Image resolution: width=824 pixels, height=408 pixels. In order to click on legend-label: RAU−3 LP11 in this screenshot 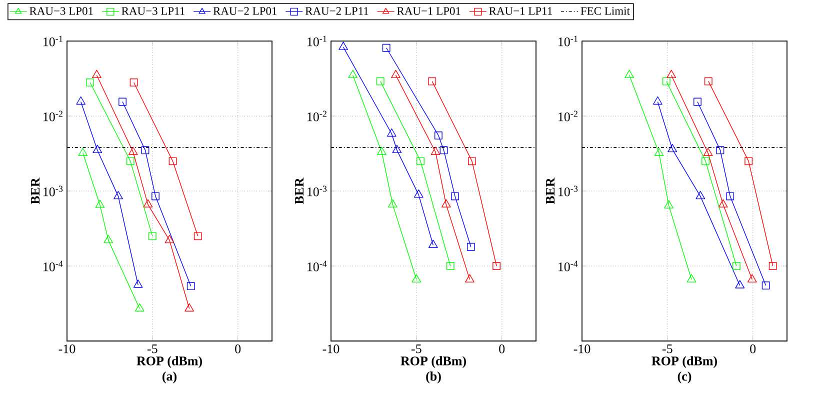, I will do `click(153, 11)`.